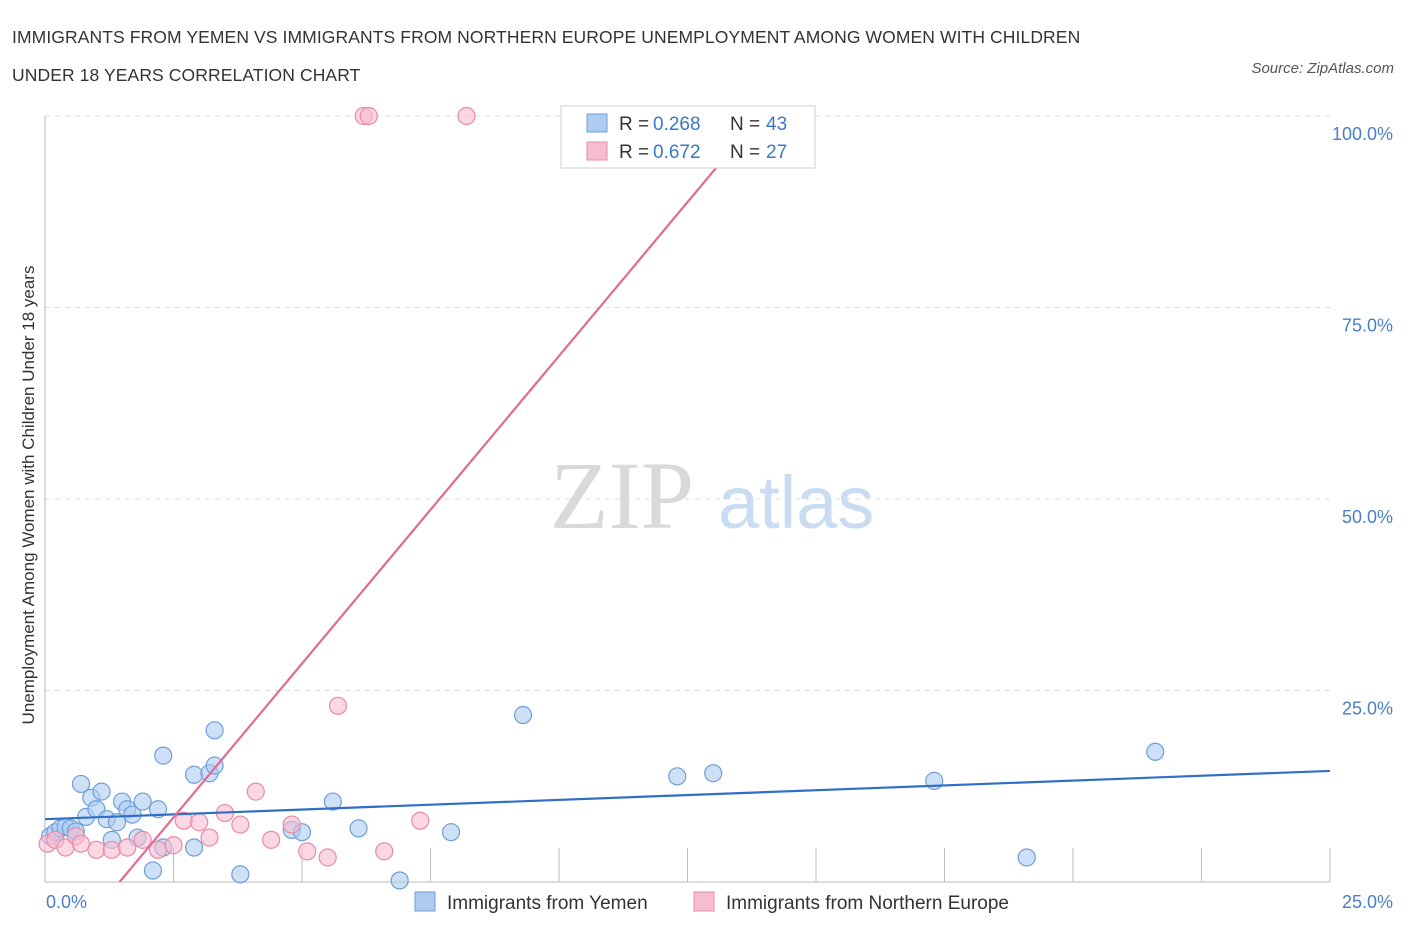 This screenshot has height=930, width=1406. Describe the element at coordinates (634, 152) in the screenshot. I see `legend-r-label-neu: R =` at that location.